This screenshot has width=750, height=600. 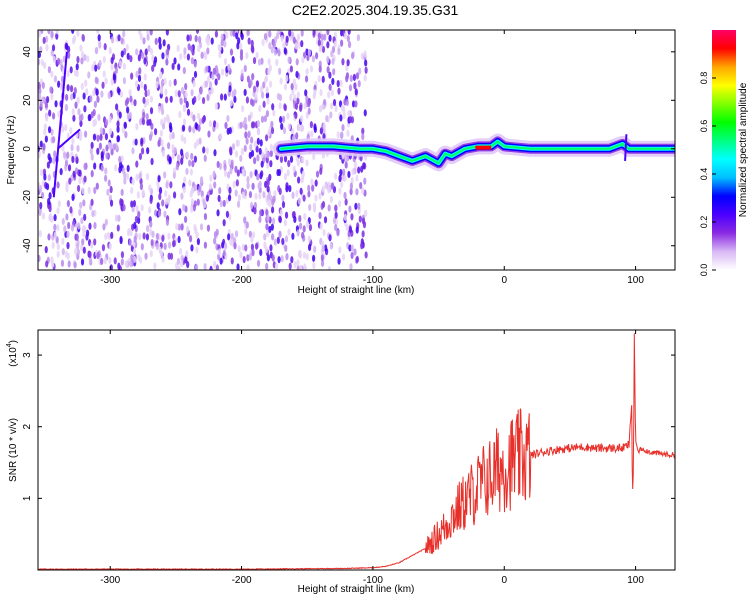 I want to click on colorbar-label: Normalized spectral amplitude, so click(x=743, y=149).